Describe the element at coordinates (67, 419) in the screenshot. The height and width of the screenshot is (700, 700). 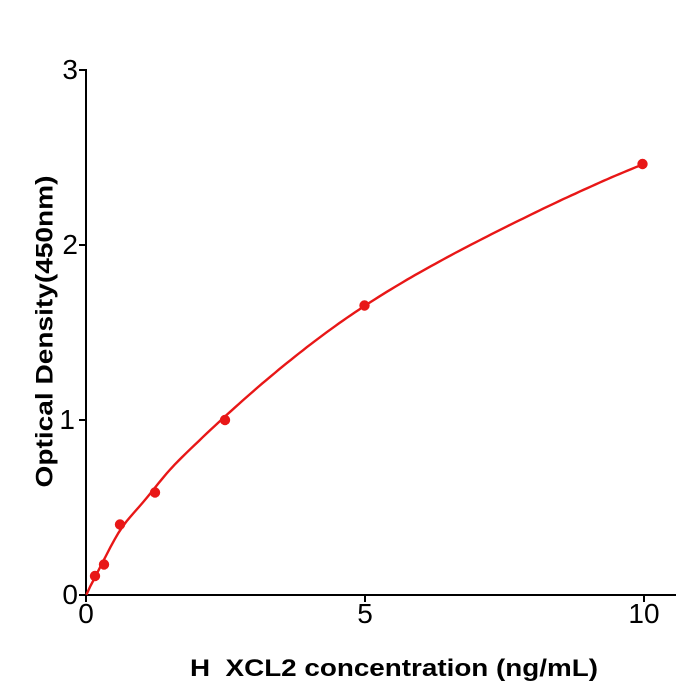
I see `svg-text: 1` at that location.